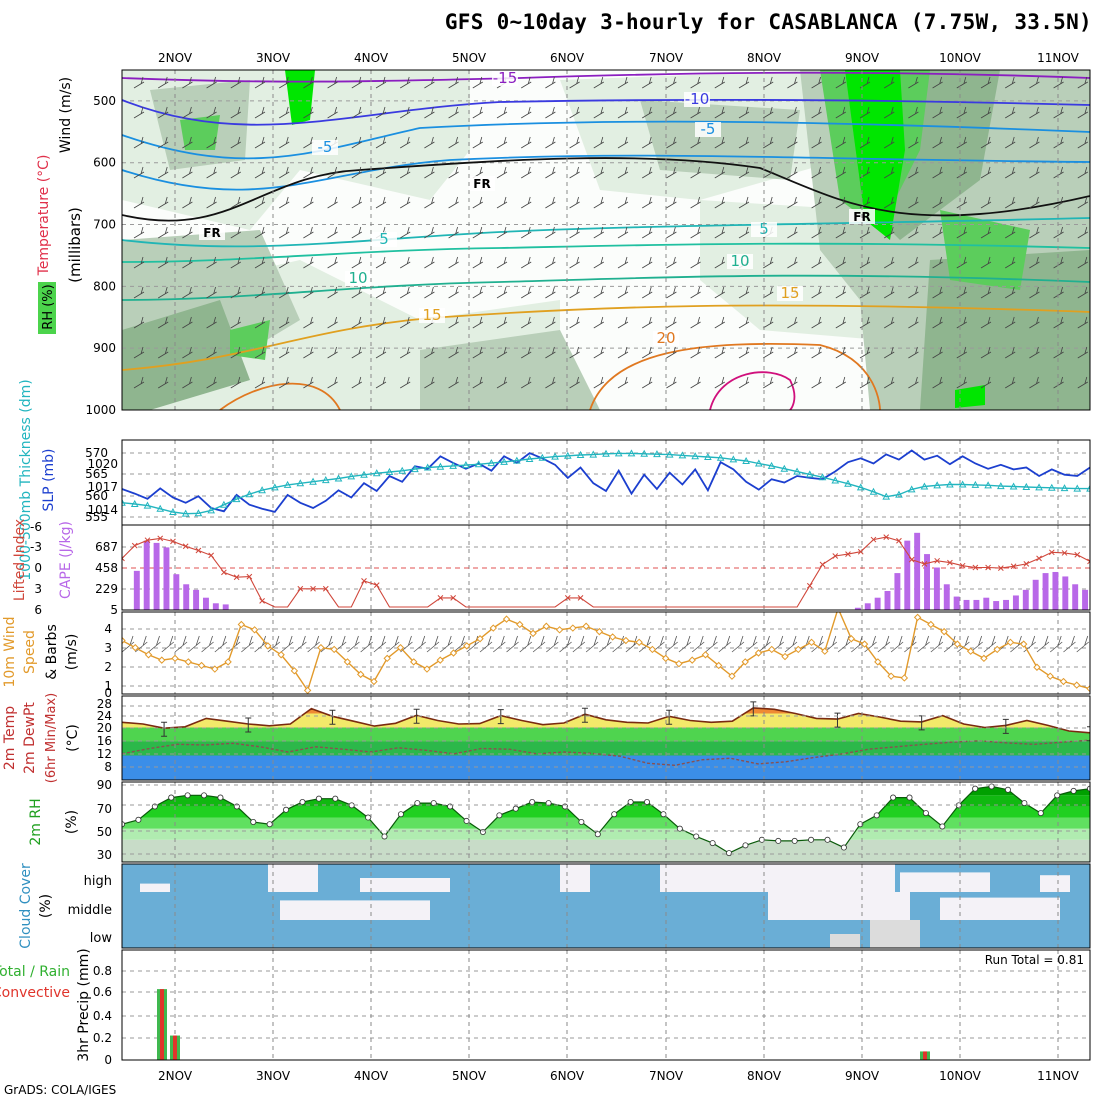 This screenshot has height=1100, width=1100. I want to click on lifted-index-tick: 6, so click(38, 610).